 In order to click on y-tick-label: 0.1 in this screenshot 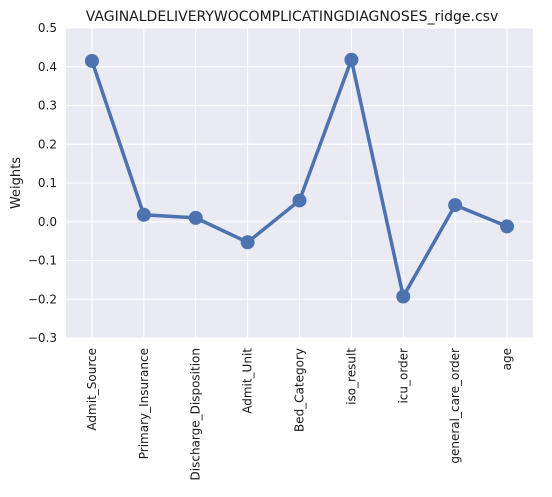, I will do `click(47, 183)`.